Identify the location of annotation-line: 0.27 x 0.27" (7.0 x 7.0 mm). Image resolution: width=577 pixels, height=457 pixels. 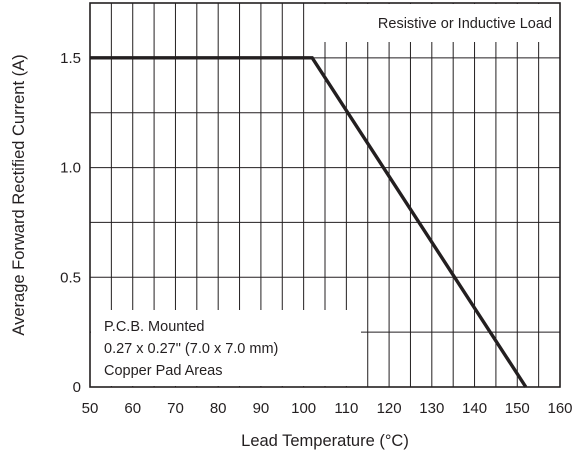
(191, 349).